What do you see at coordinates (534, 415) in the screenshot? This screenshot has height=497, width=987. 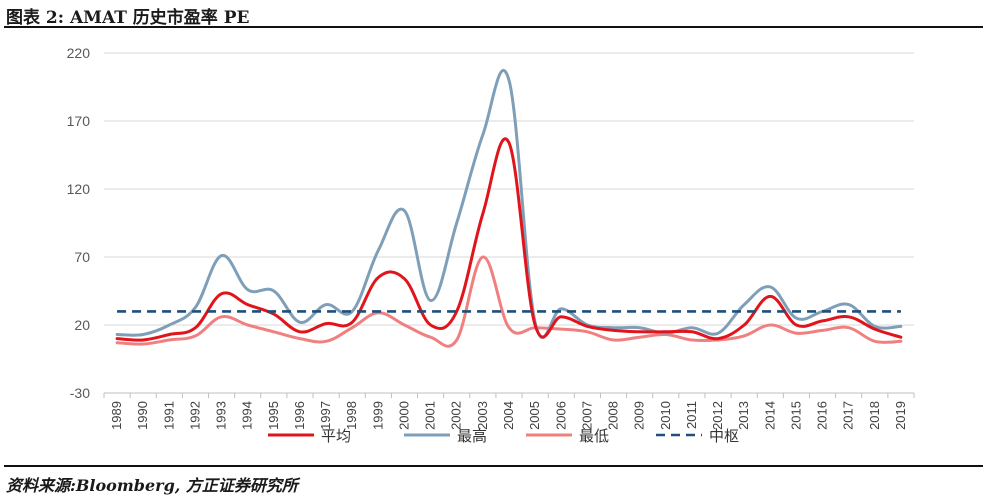 I see `x-tick-label: 2005` at bounding box center [534, 415].